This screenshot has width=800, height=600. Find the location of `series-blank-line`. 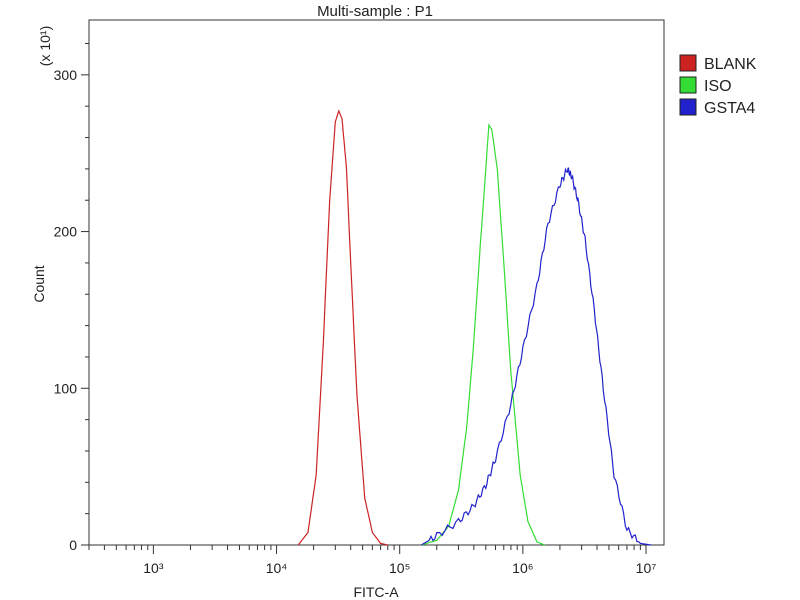

series-blank-line is located at coordinates (342, 327).